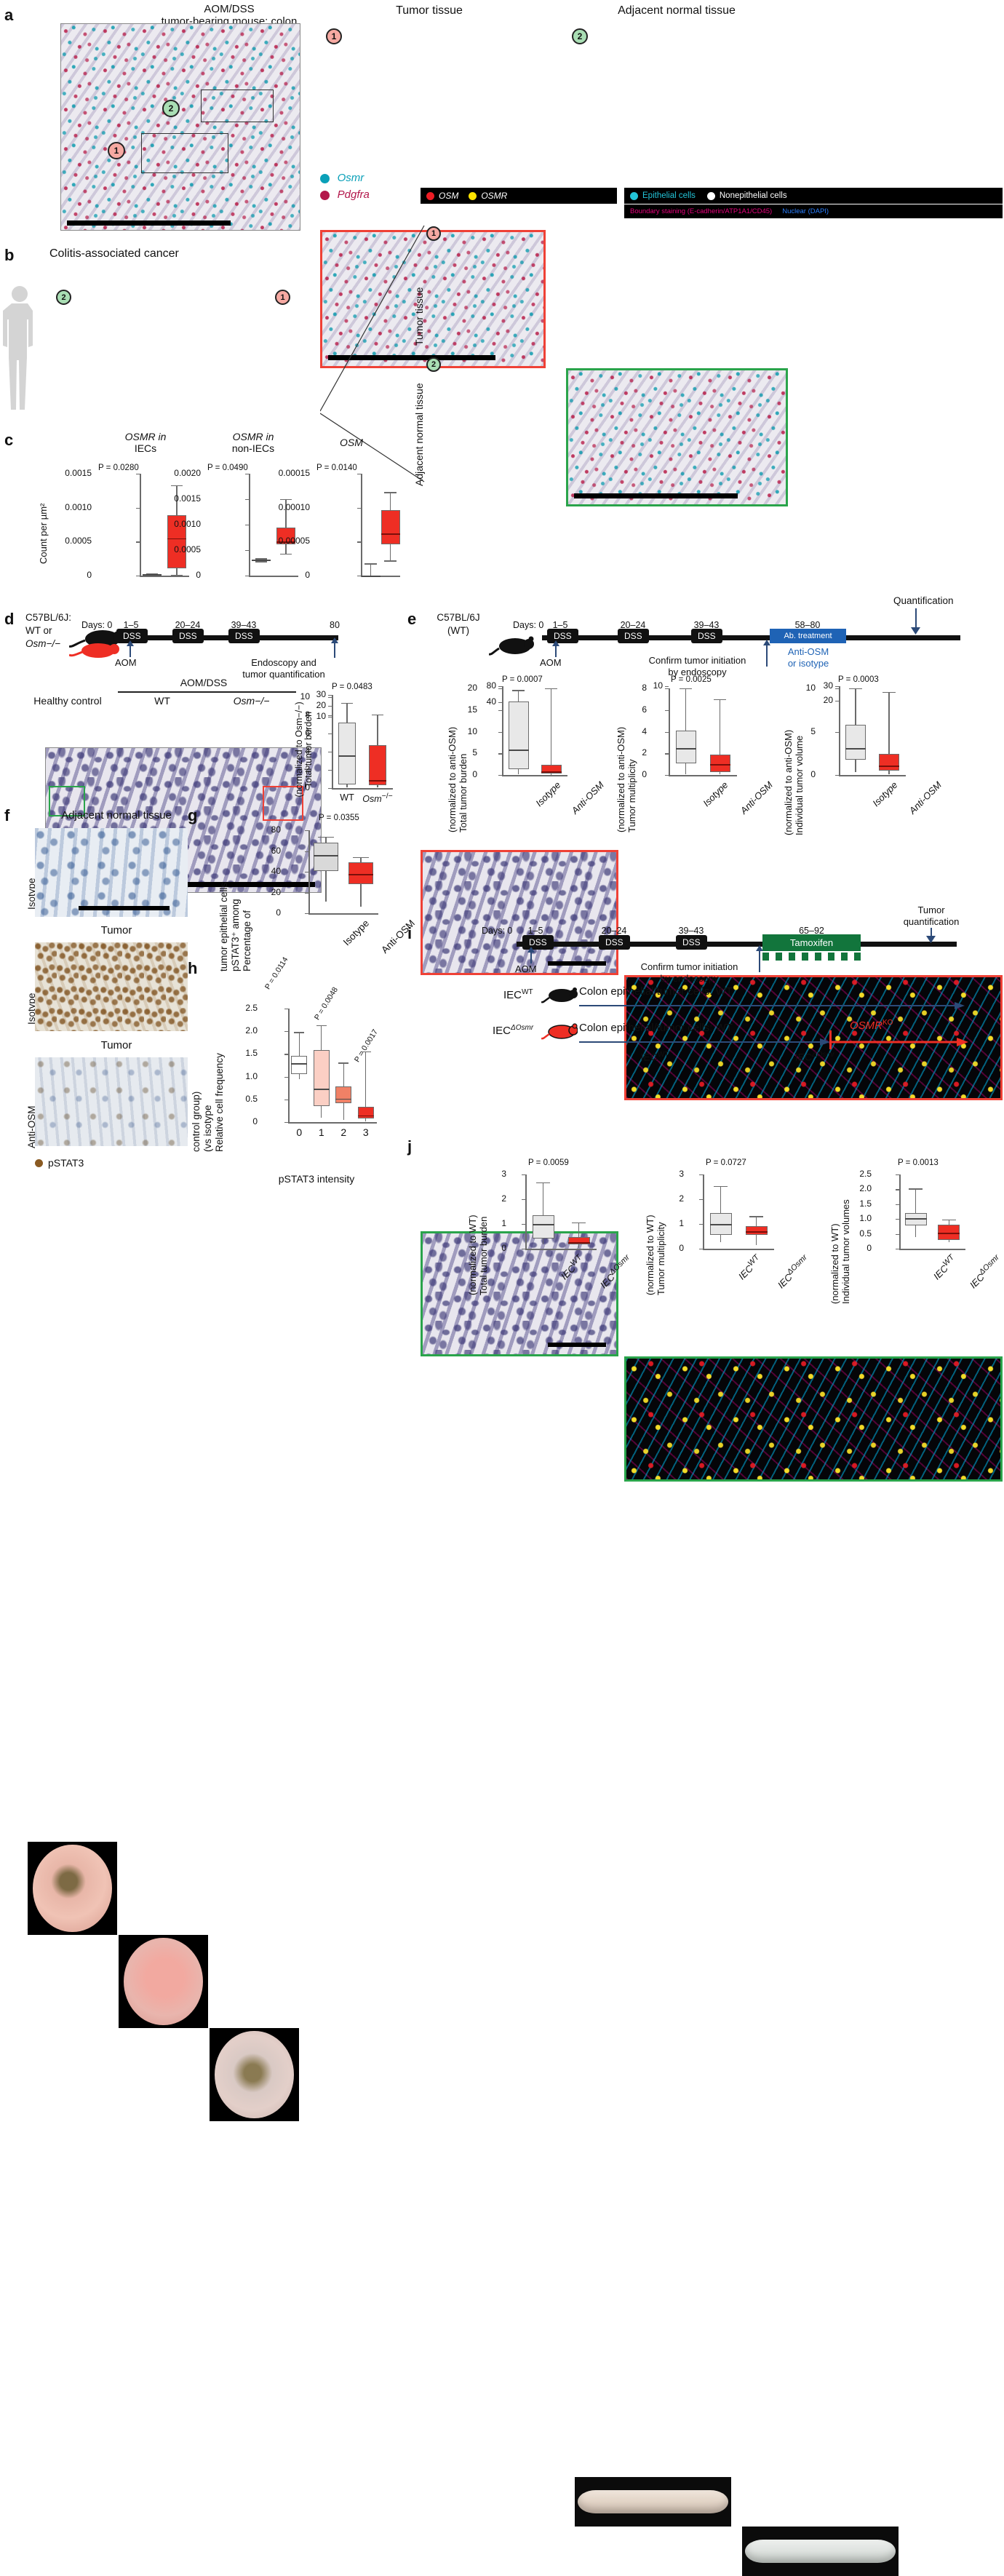 Image resolution: width=1004 pixels, height=2576 pixels. What do you see at coordinates (501, 1174) in the screenshot?
I see `y-tick-label: 3` at bounding box center [501, 1174].